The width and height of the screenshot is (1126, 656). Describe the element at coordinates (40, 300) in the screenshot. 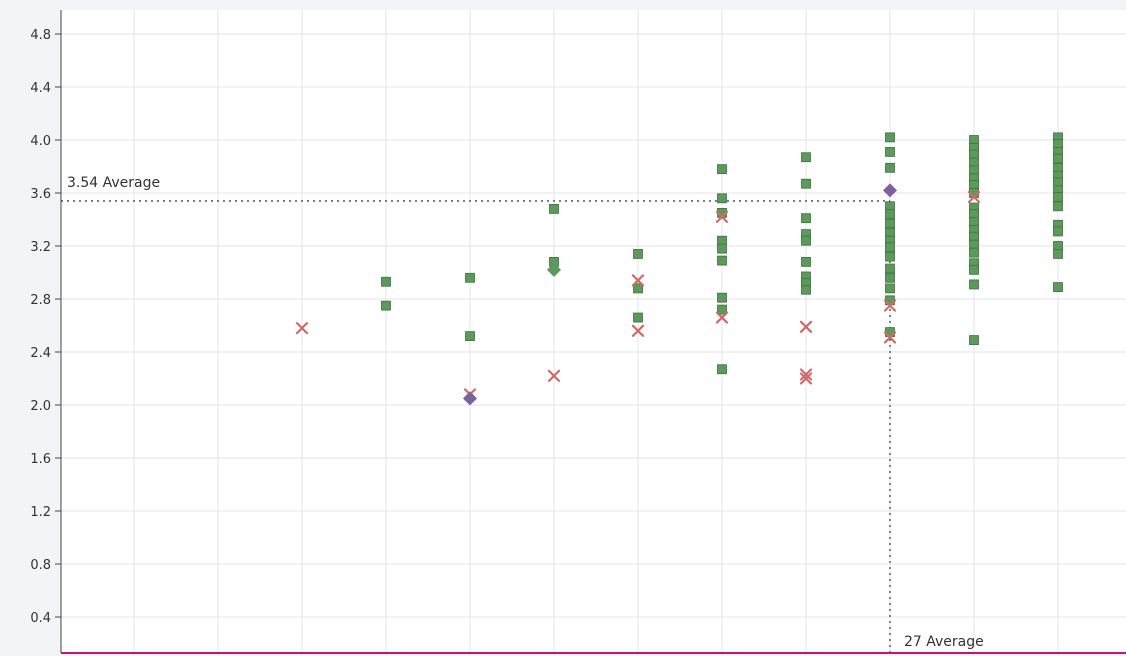

I see `y-tick-label: 2.8` at that location.